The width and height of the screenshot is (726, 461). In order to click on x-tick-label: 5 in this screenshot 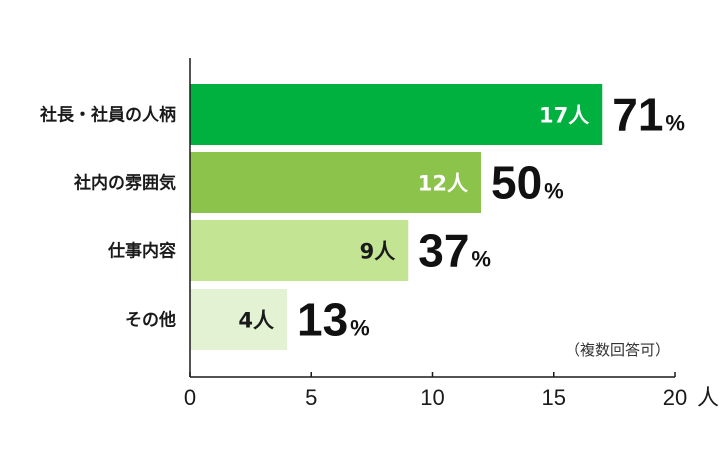, I will do `click(311, 397)`.